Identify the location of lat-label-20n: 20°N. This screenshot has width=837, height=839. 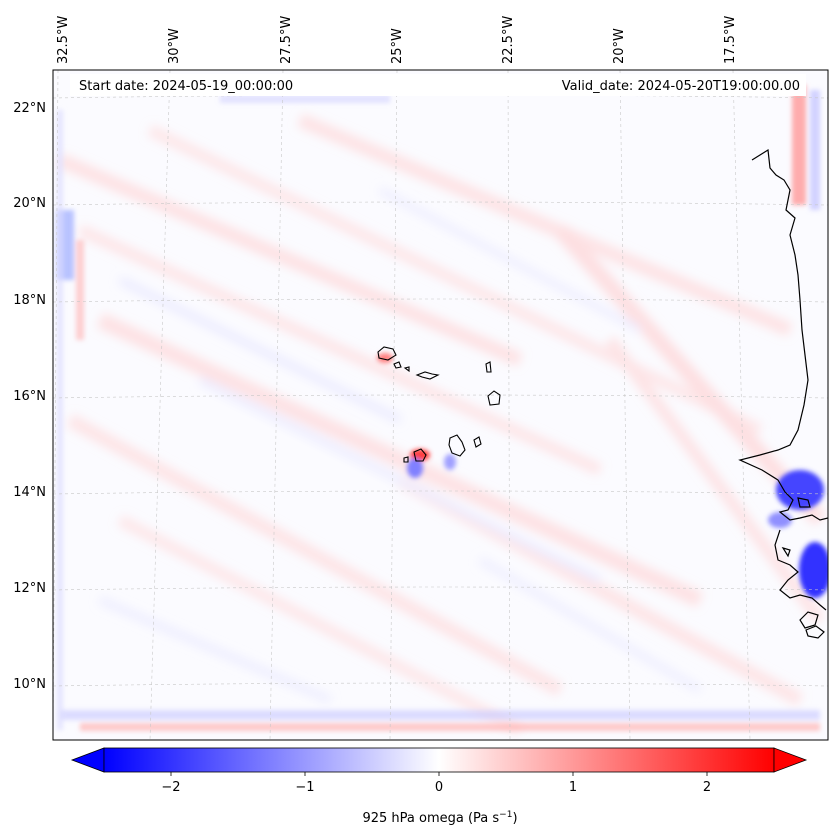
(29, 203).